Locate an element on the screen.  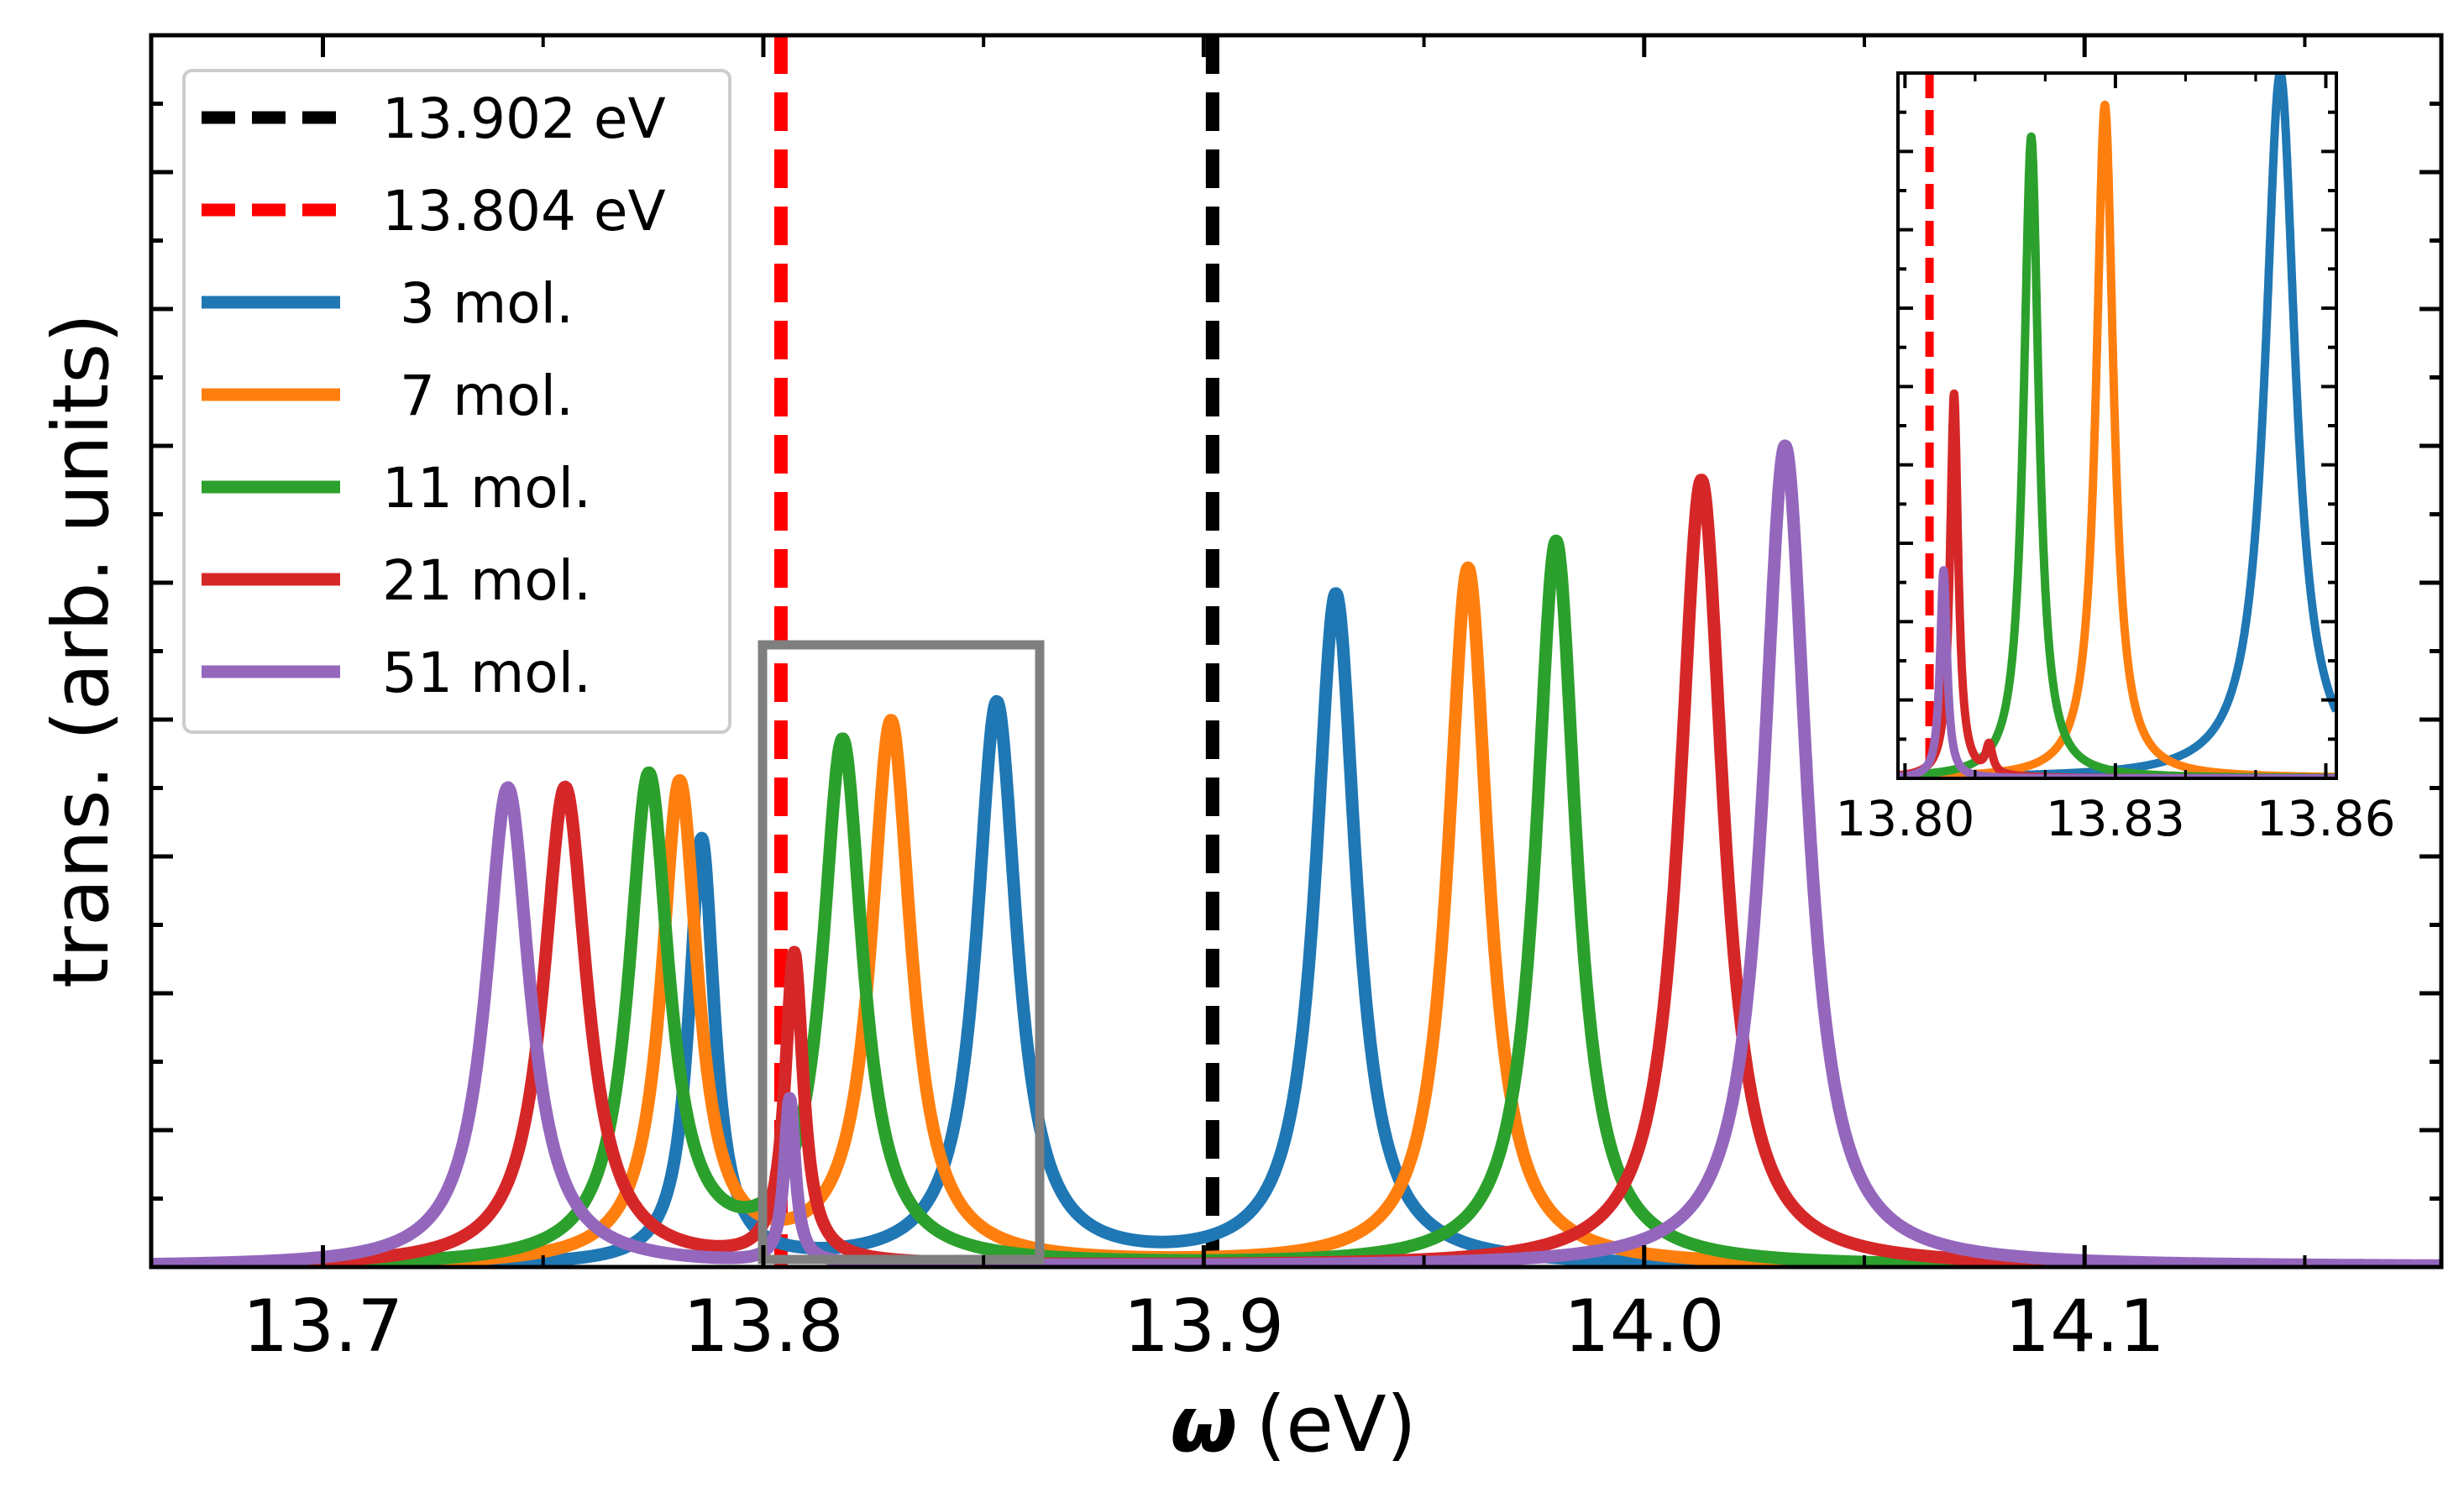
legend-label: 3 mol. is located at coordinates (478, 303).